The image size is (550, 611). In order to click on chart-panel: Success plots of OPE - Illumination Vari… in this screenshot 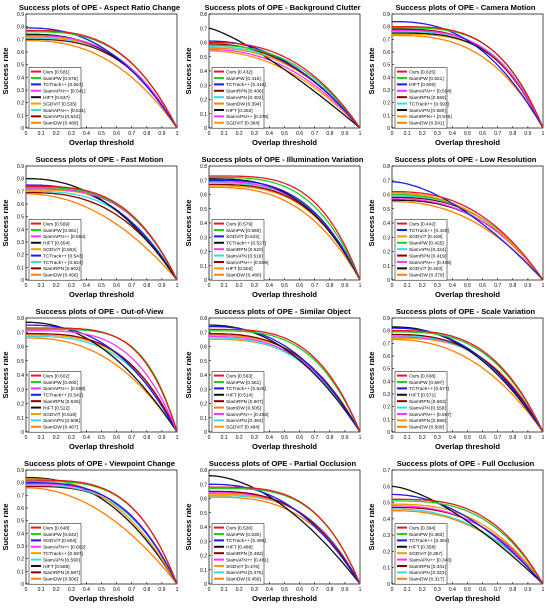, I will do `click(274, 227)`.